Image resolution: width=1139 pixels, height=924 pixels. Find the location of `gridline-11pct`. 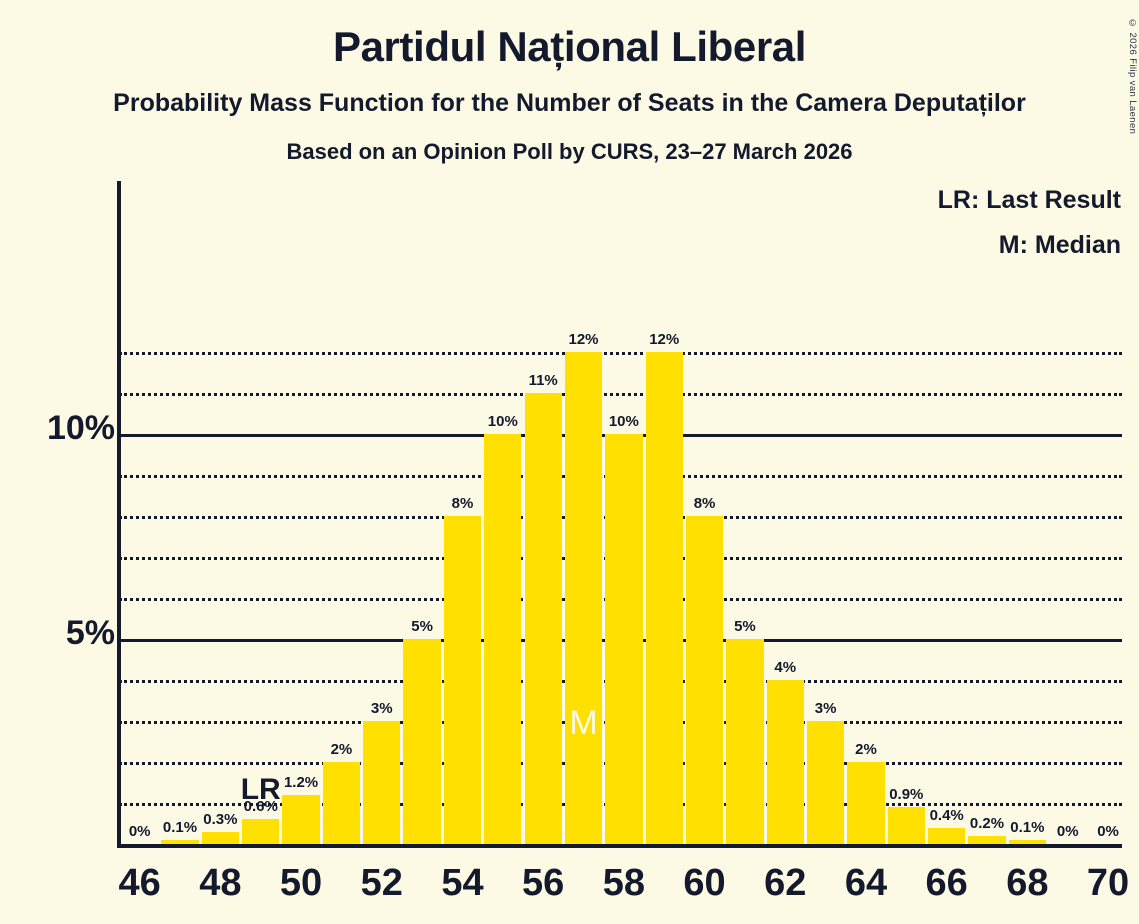

gridline-11pct is located at coordinates (620, 395).